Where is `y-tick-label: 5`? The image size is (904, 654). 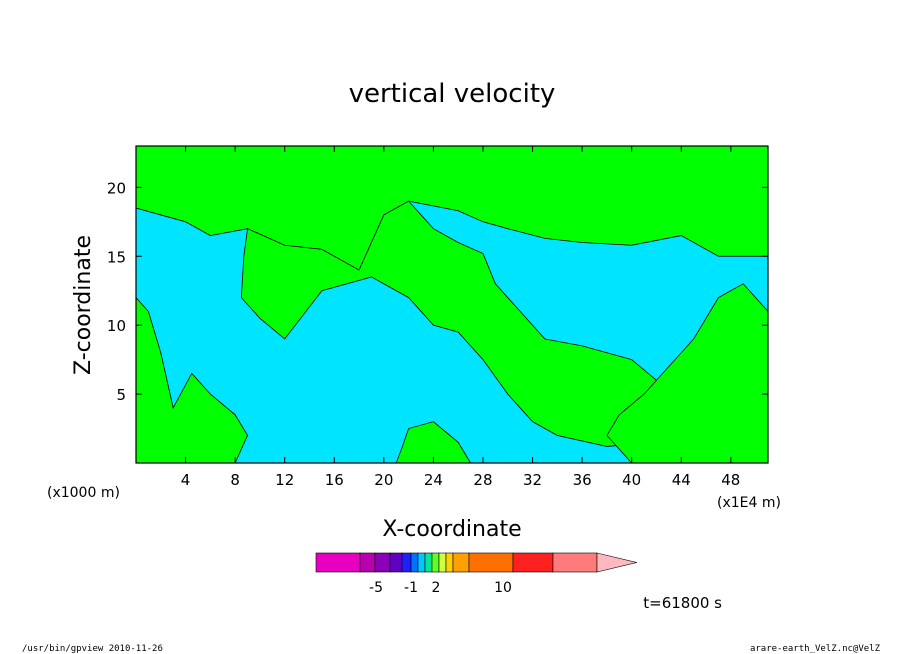 y-tick-label: 5 is located at coordinates (121, 395).